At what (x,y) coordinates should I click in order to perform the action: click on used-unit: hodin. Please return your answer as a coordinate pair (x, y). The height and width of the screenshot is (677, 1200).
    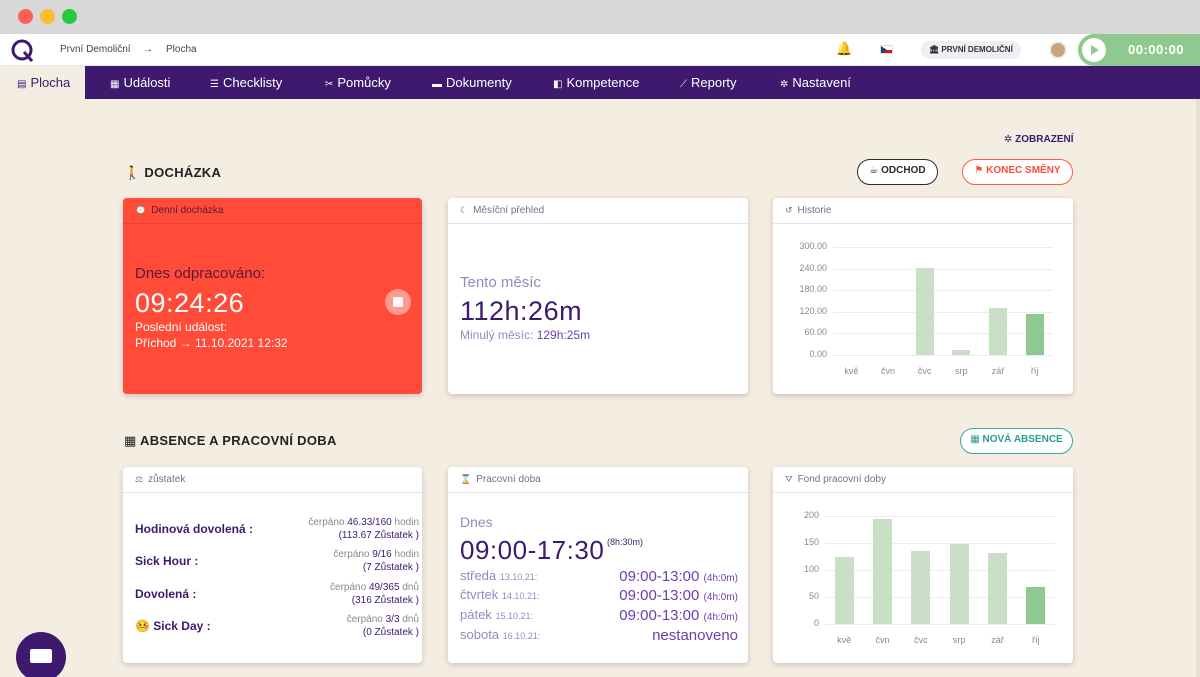
    Looking at the image, I should click on (406, 522).